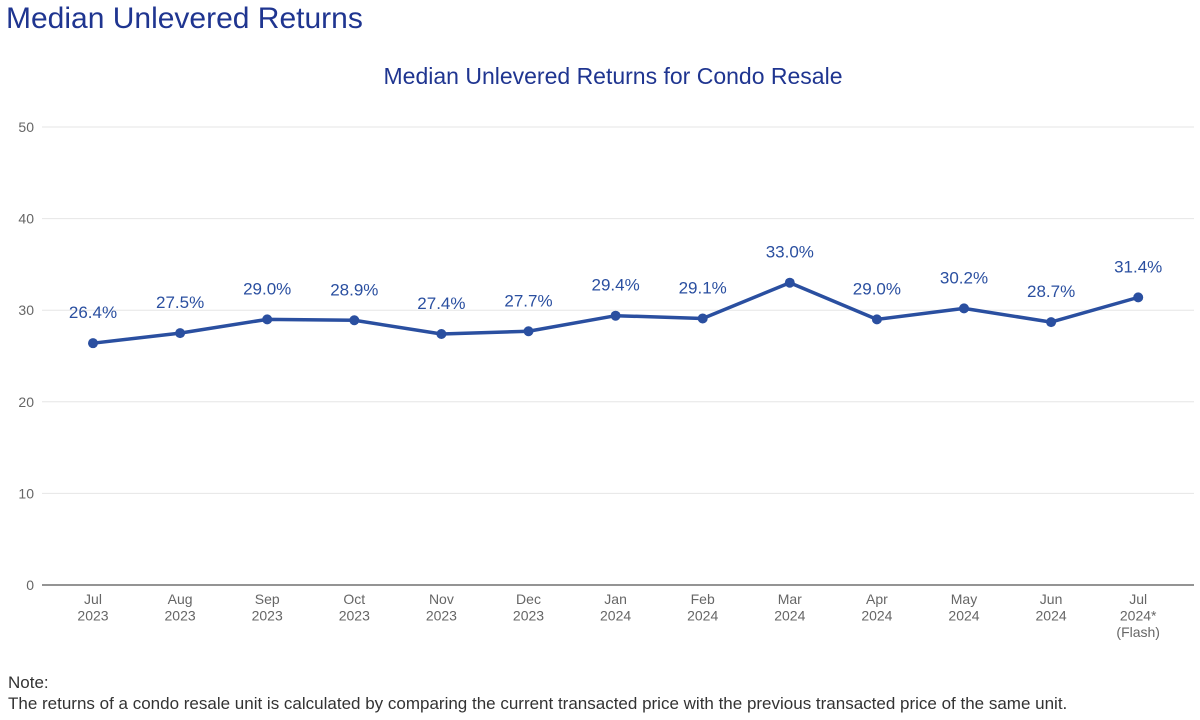 This screenshot has height=720, width=1200. What do you see at coordinates (528, 607) in the screenshot?
I see `x-tick-label: Dec 2023` at bounding box center [528, 607].